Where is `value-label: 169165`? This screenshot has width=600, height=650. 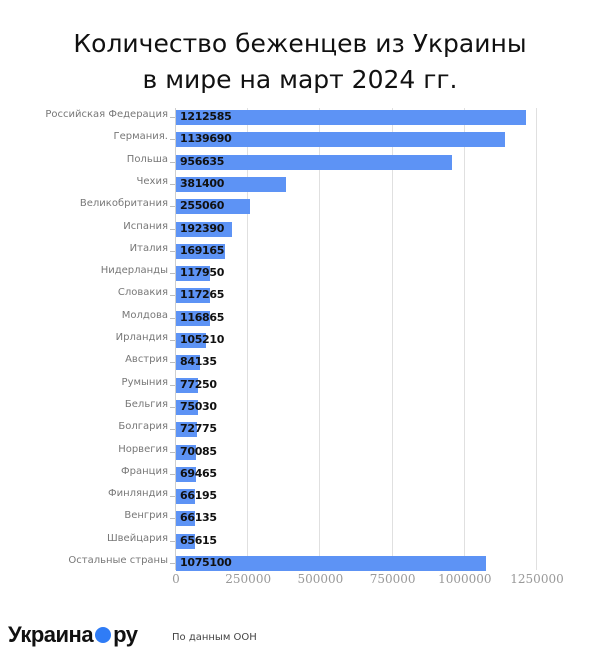 value-label: 169165 is located at coordinates (202, 250).